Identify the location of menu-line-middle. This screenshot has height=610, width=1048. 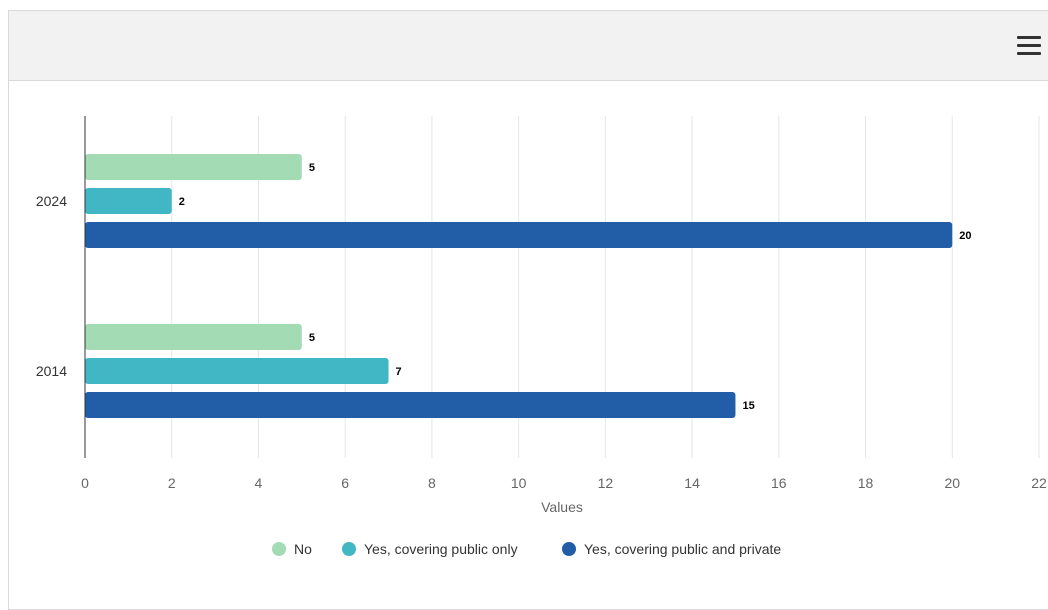
(1029, 45).